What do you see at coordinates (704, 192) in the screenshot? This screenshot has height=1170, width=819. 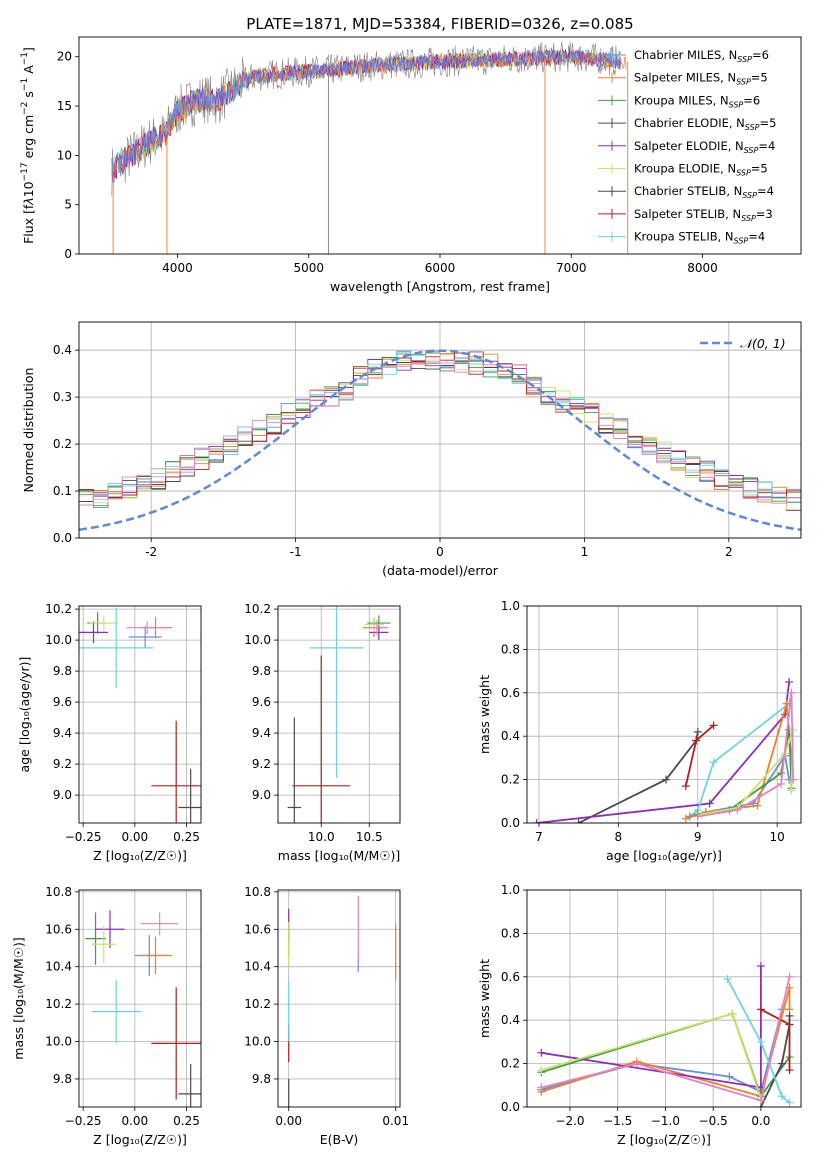 I see `legend-entry: Chabrier STELIB, NSSP=4` at bounding box center [704, 192].